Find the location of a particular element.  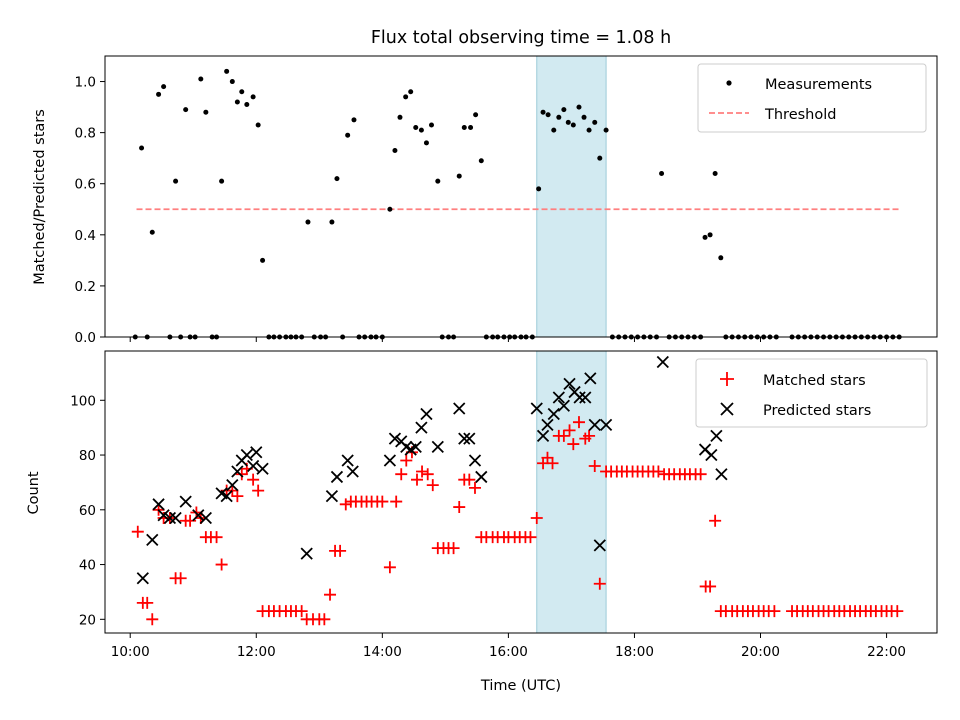

legend-matched-label: Matched stars is located at coordinates (814, 381).